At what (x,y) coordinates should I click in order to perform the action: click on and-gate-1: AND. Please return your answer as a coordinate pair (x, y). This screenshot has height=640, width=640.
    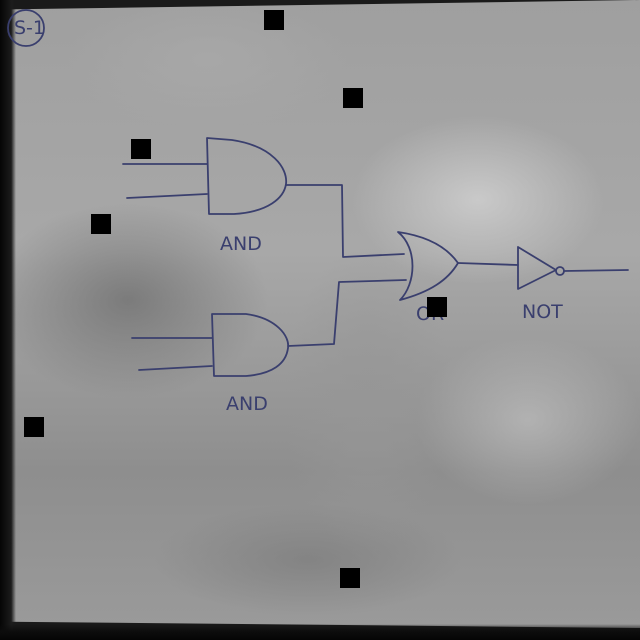
    Looking at the image, I should click on (204, 196).